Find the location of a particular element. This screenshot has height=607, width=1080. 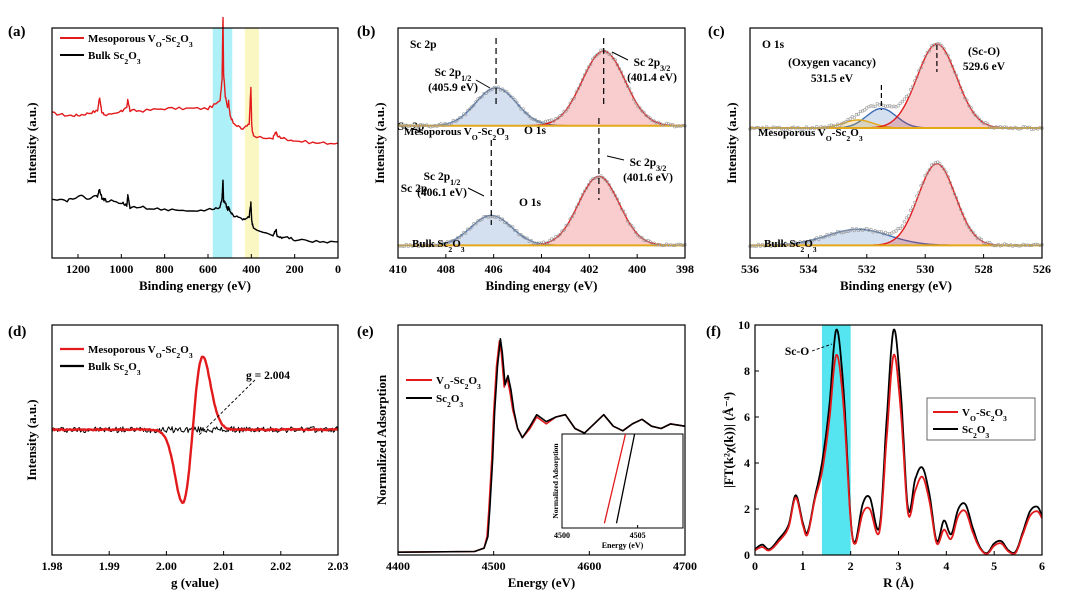

y-tick-label: 0 is located at coordinates (747, 555).